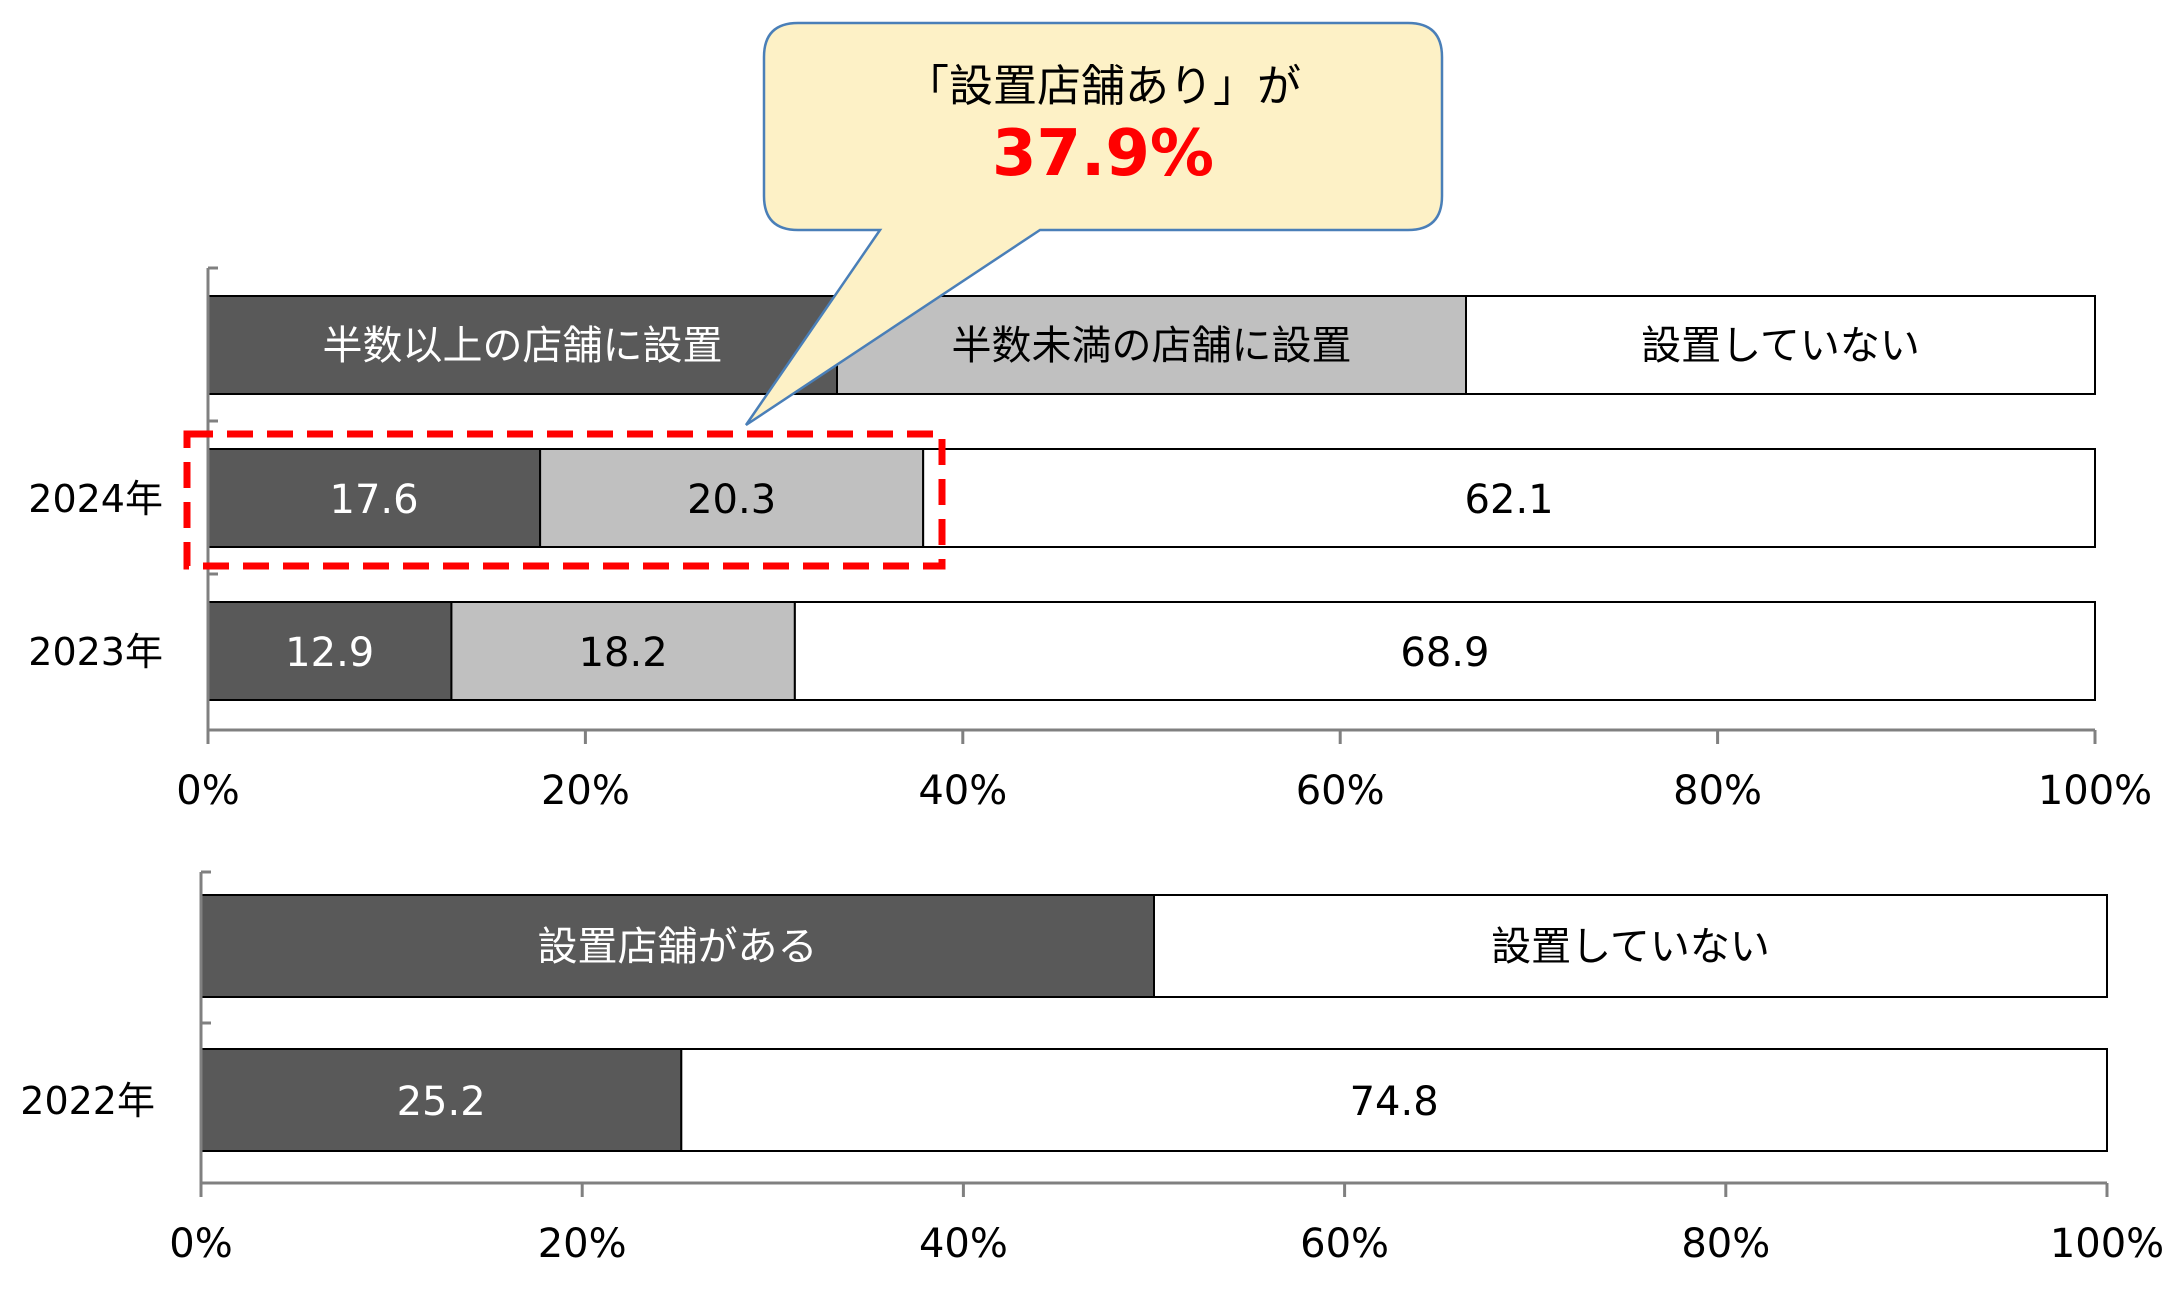  I want to click on legend-label-0: 半数以上の店舗に設置, so click(523, 346).